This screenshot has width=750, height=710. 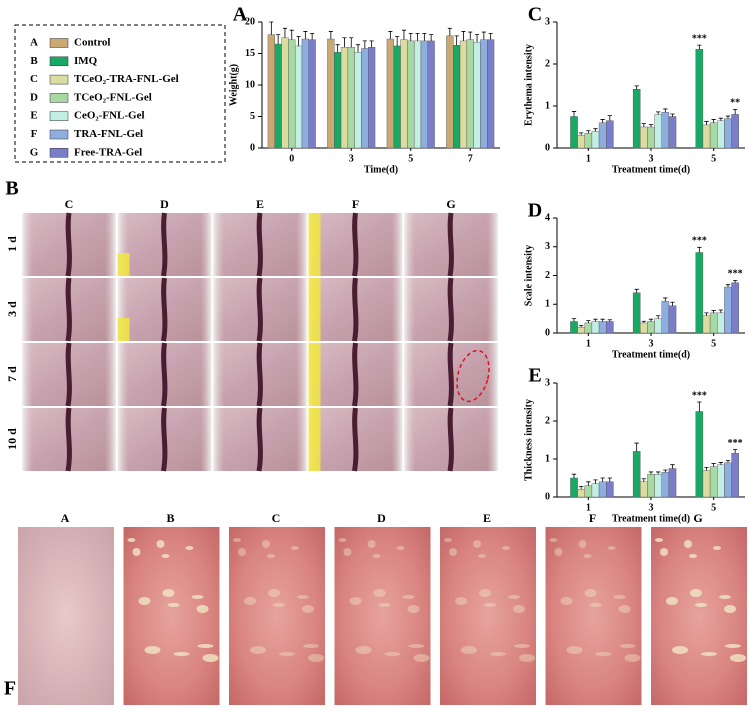 What do you see at coordinates (713, 507) in the screenshot?
I see `x-tick-label: 5` at bounding box center [713, 507].